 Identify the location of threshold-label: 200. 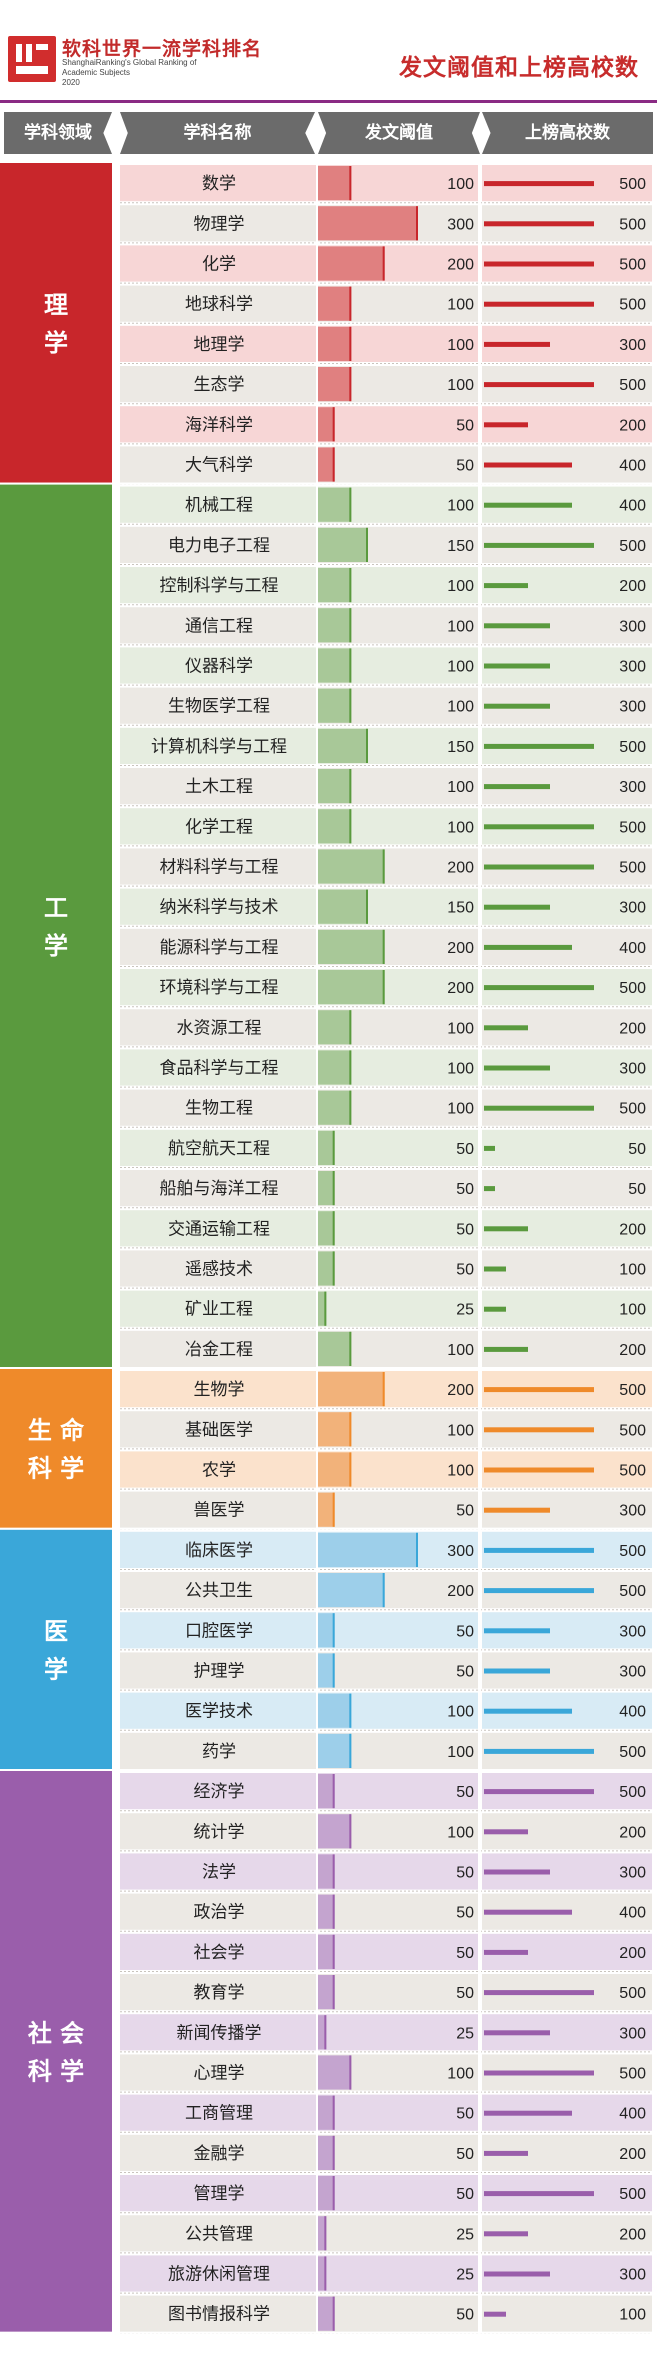
(460, 1591).